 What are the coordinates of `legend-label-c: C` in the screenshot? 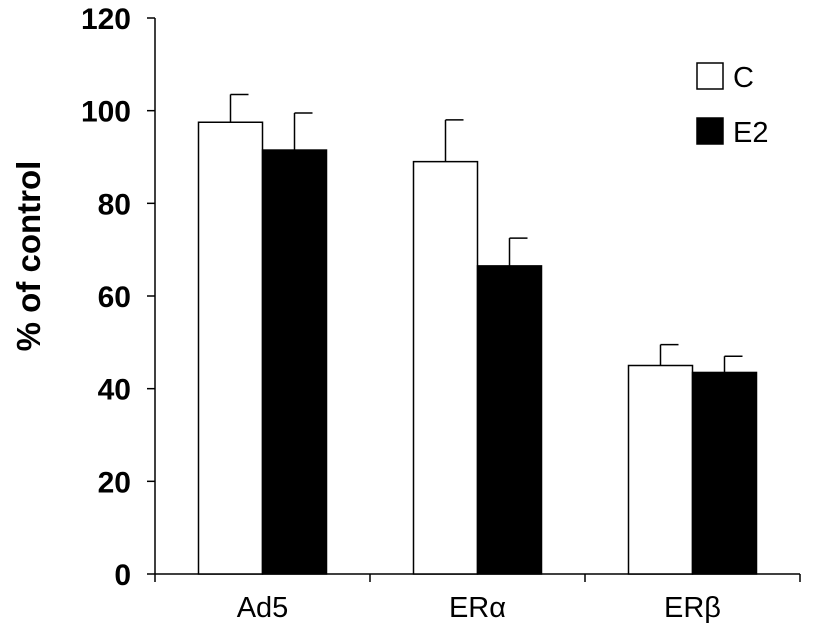 It's located at (743, 78).